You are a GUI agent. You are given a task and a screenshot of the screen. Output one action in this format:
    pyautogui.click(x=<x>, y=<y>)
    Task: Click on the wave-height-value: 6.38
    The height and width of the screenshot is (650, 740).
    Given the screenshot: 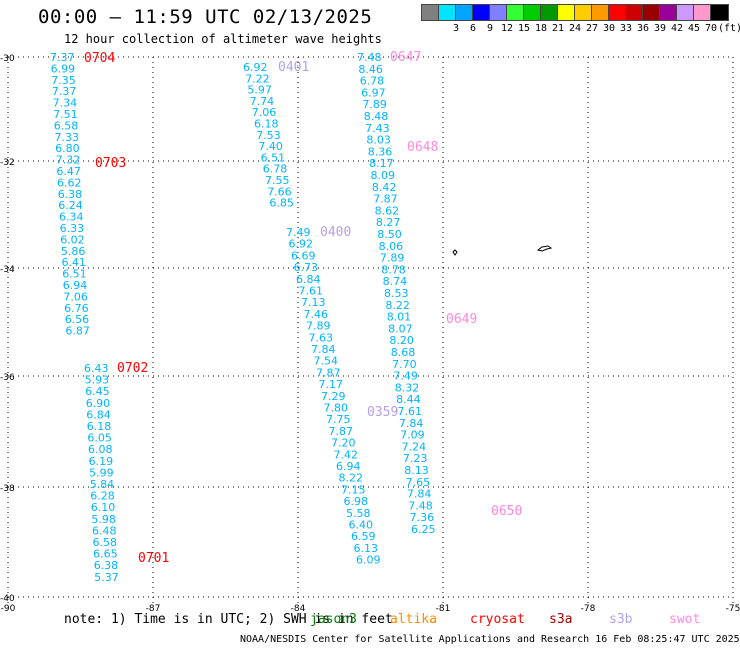 What is the action you would take?
    pyautogui.click(x=106, y=565)
    